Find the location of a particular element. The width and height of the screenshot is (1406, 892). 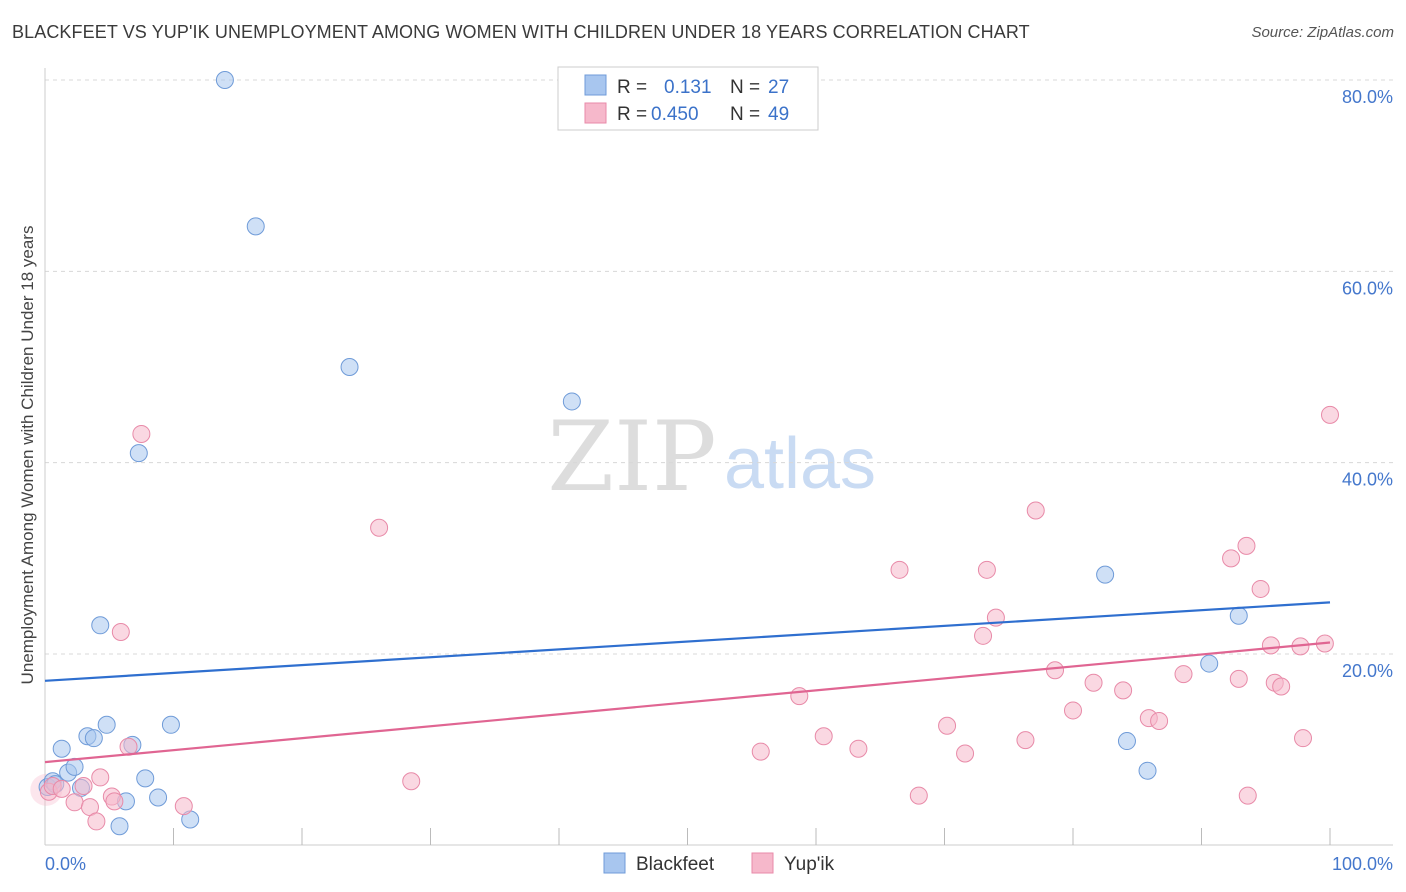

bottom-legend-swatch-yupik is located at coordinates (762, 863).